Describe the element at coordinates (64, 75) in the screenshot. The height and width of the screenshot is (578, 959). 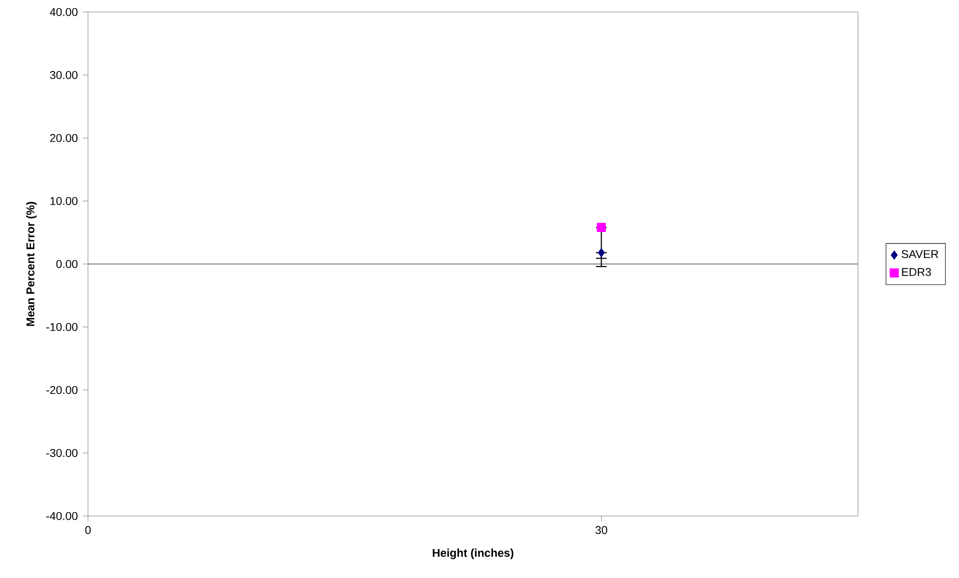
I see `y-tick-label: 30.00` at that location.